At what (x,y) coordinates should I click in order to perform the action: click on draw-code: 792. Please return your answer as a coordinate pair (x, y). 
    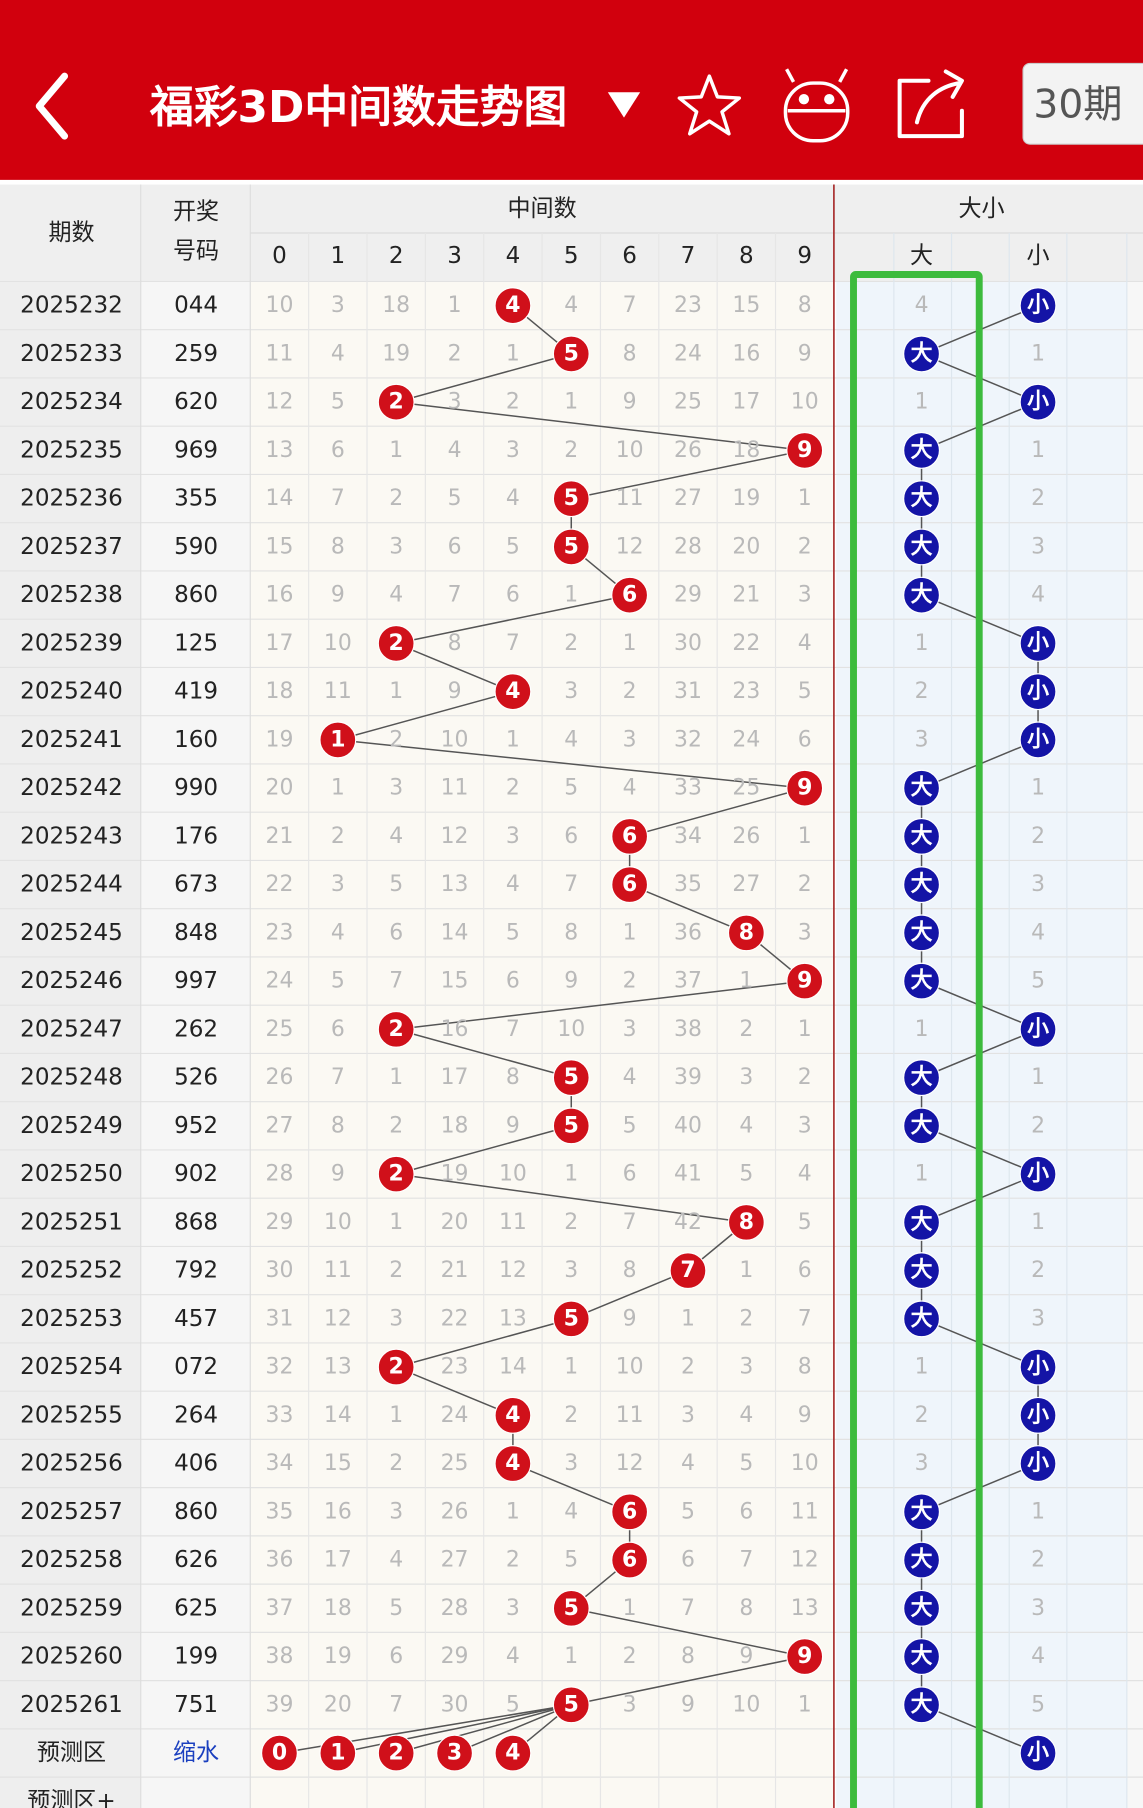
    Looking at the image, I should click on (196, 1271).